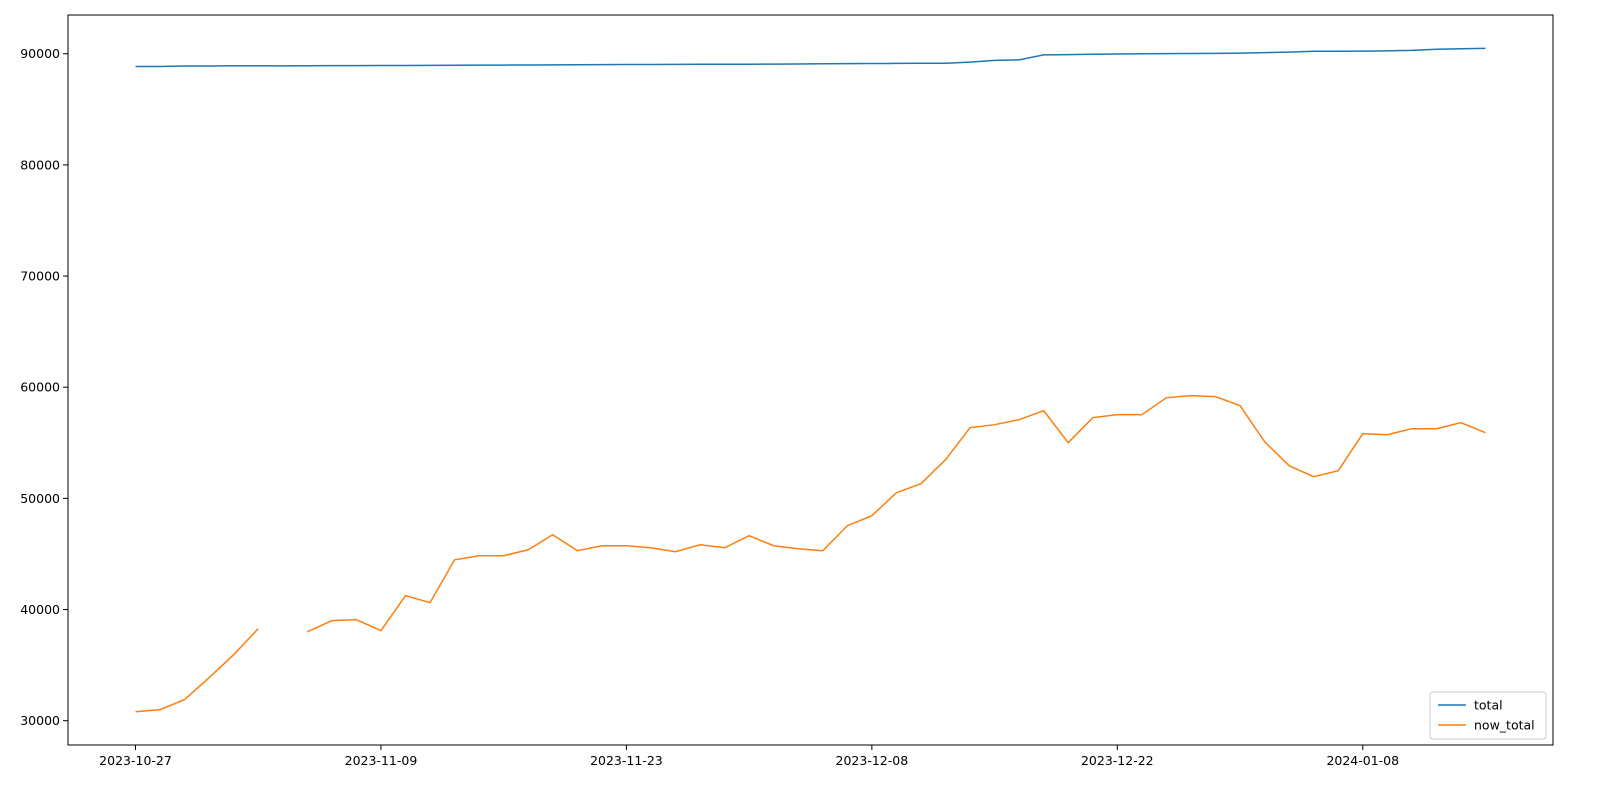 This screenshot has width=1600, height=800. Describe the element at coordinates (40, 609) in the screenshot. I see `y-tick-label: 40000` at that location.